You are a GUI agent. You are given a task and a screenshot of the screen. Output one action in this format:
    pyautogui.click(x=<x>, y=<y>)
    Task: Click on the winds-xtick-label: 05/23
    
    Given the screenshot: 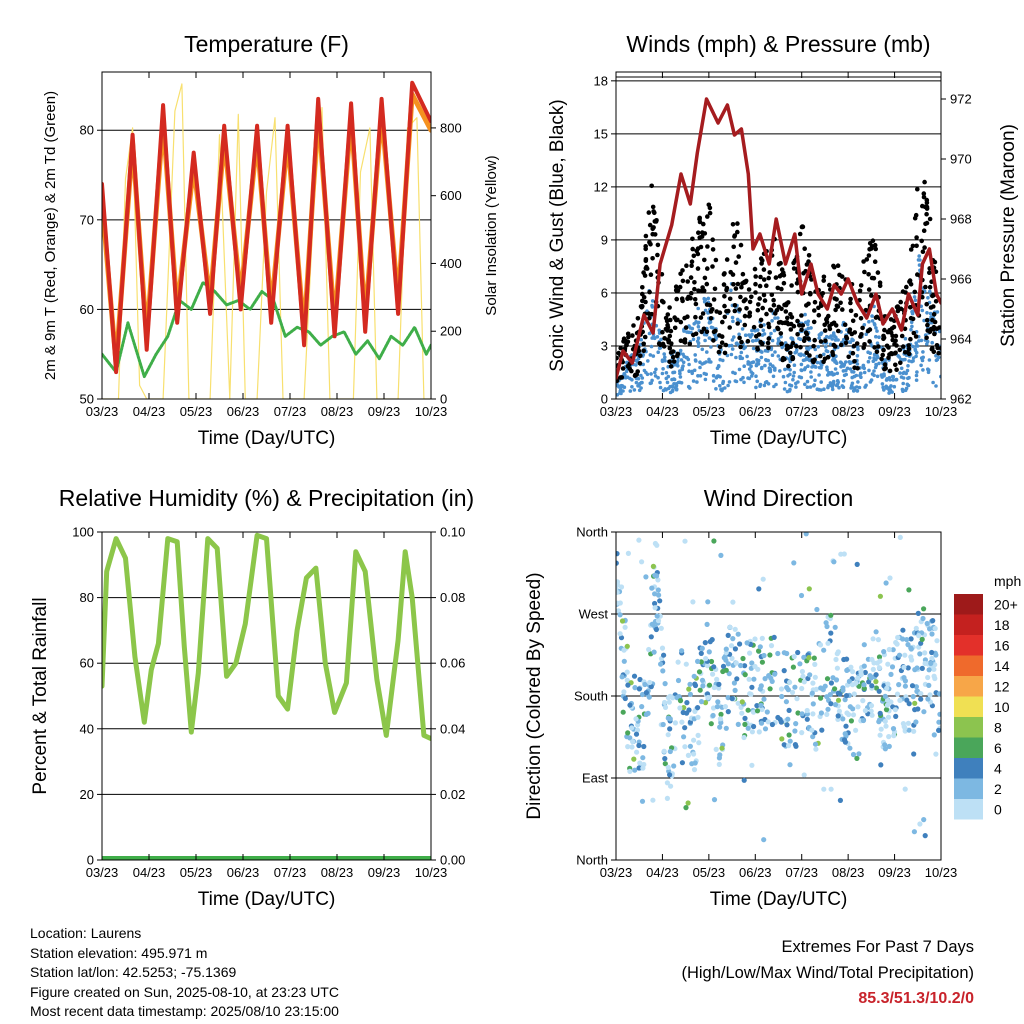 What is the action you would take?
    pyautogui.click(x=709, y=411)
    